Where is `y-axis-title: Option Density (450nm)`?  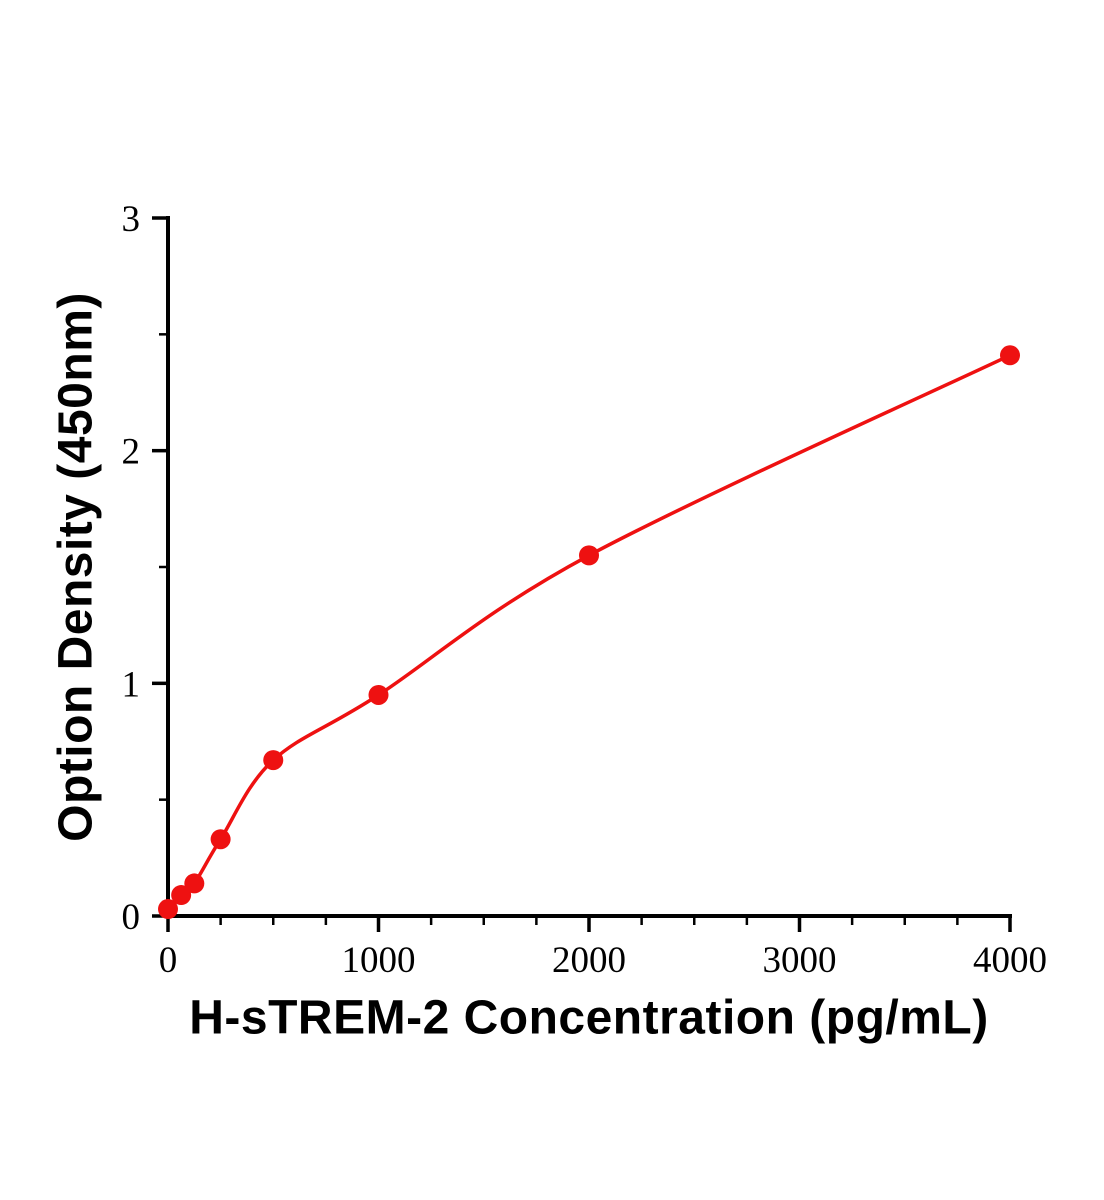
y-axis-title: Option Density (450nm) is located at coordinates (76, 567).